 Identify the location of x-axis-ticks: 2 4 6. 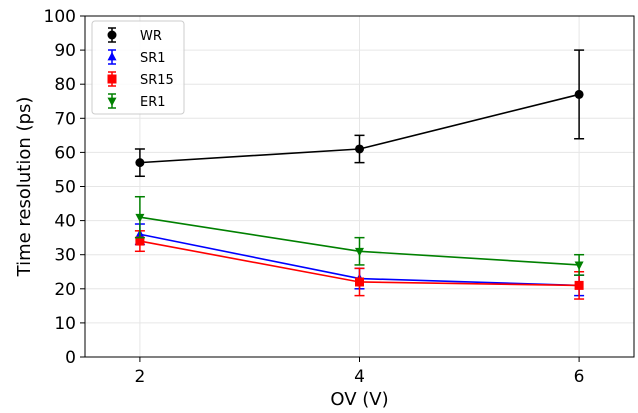
(359, 372).